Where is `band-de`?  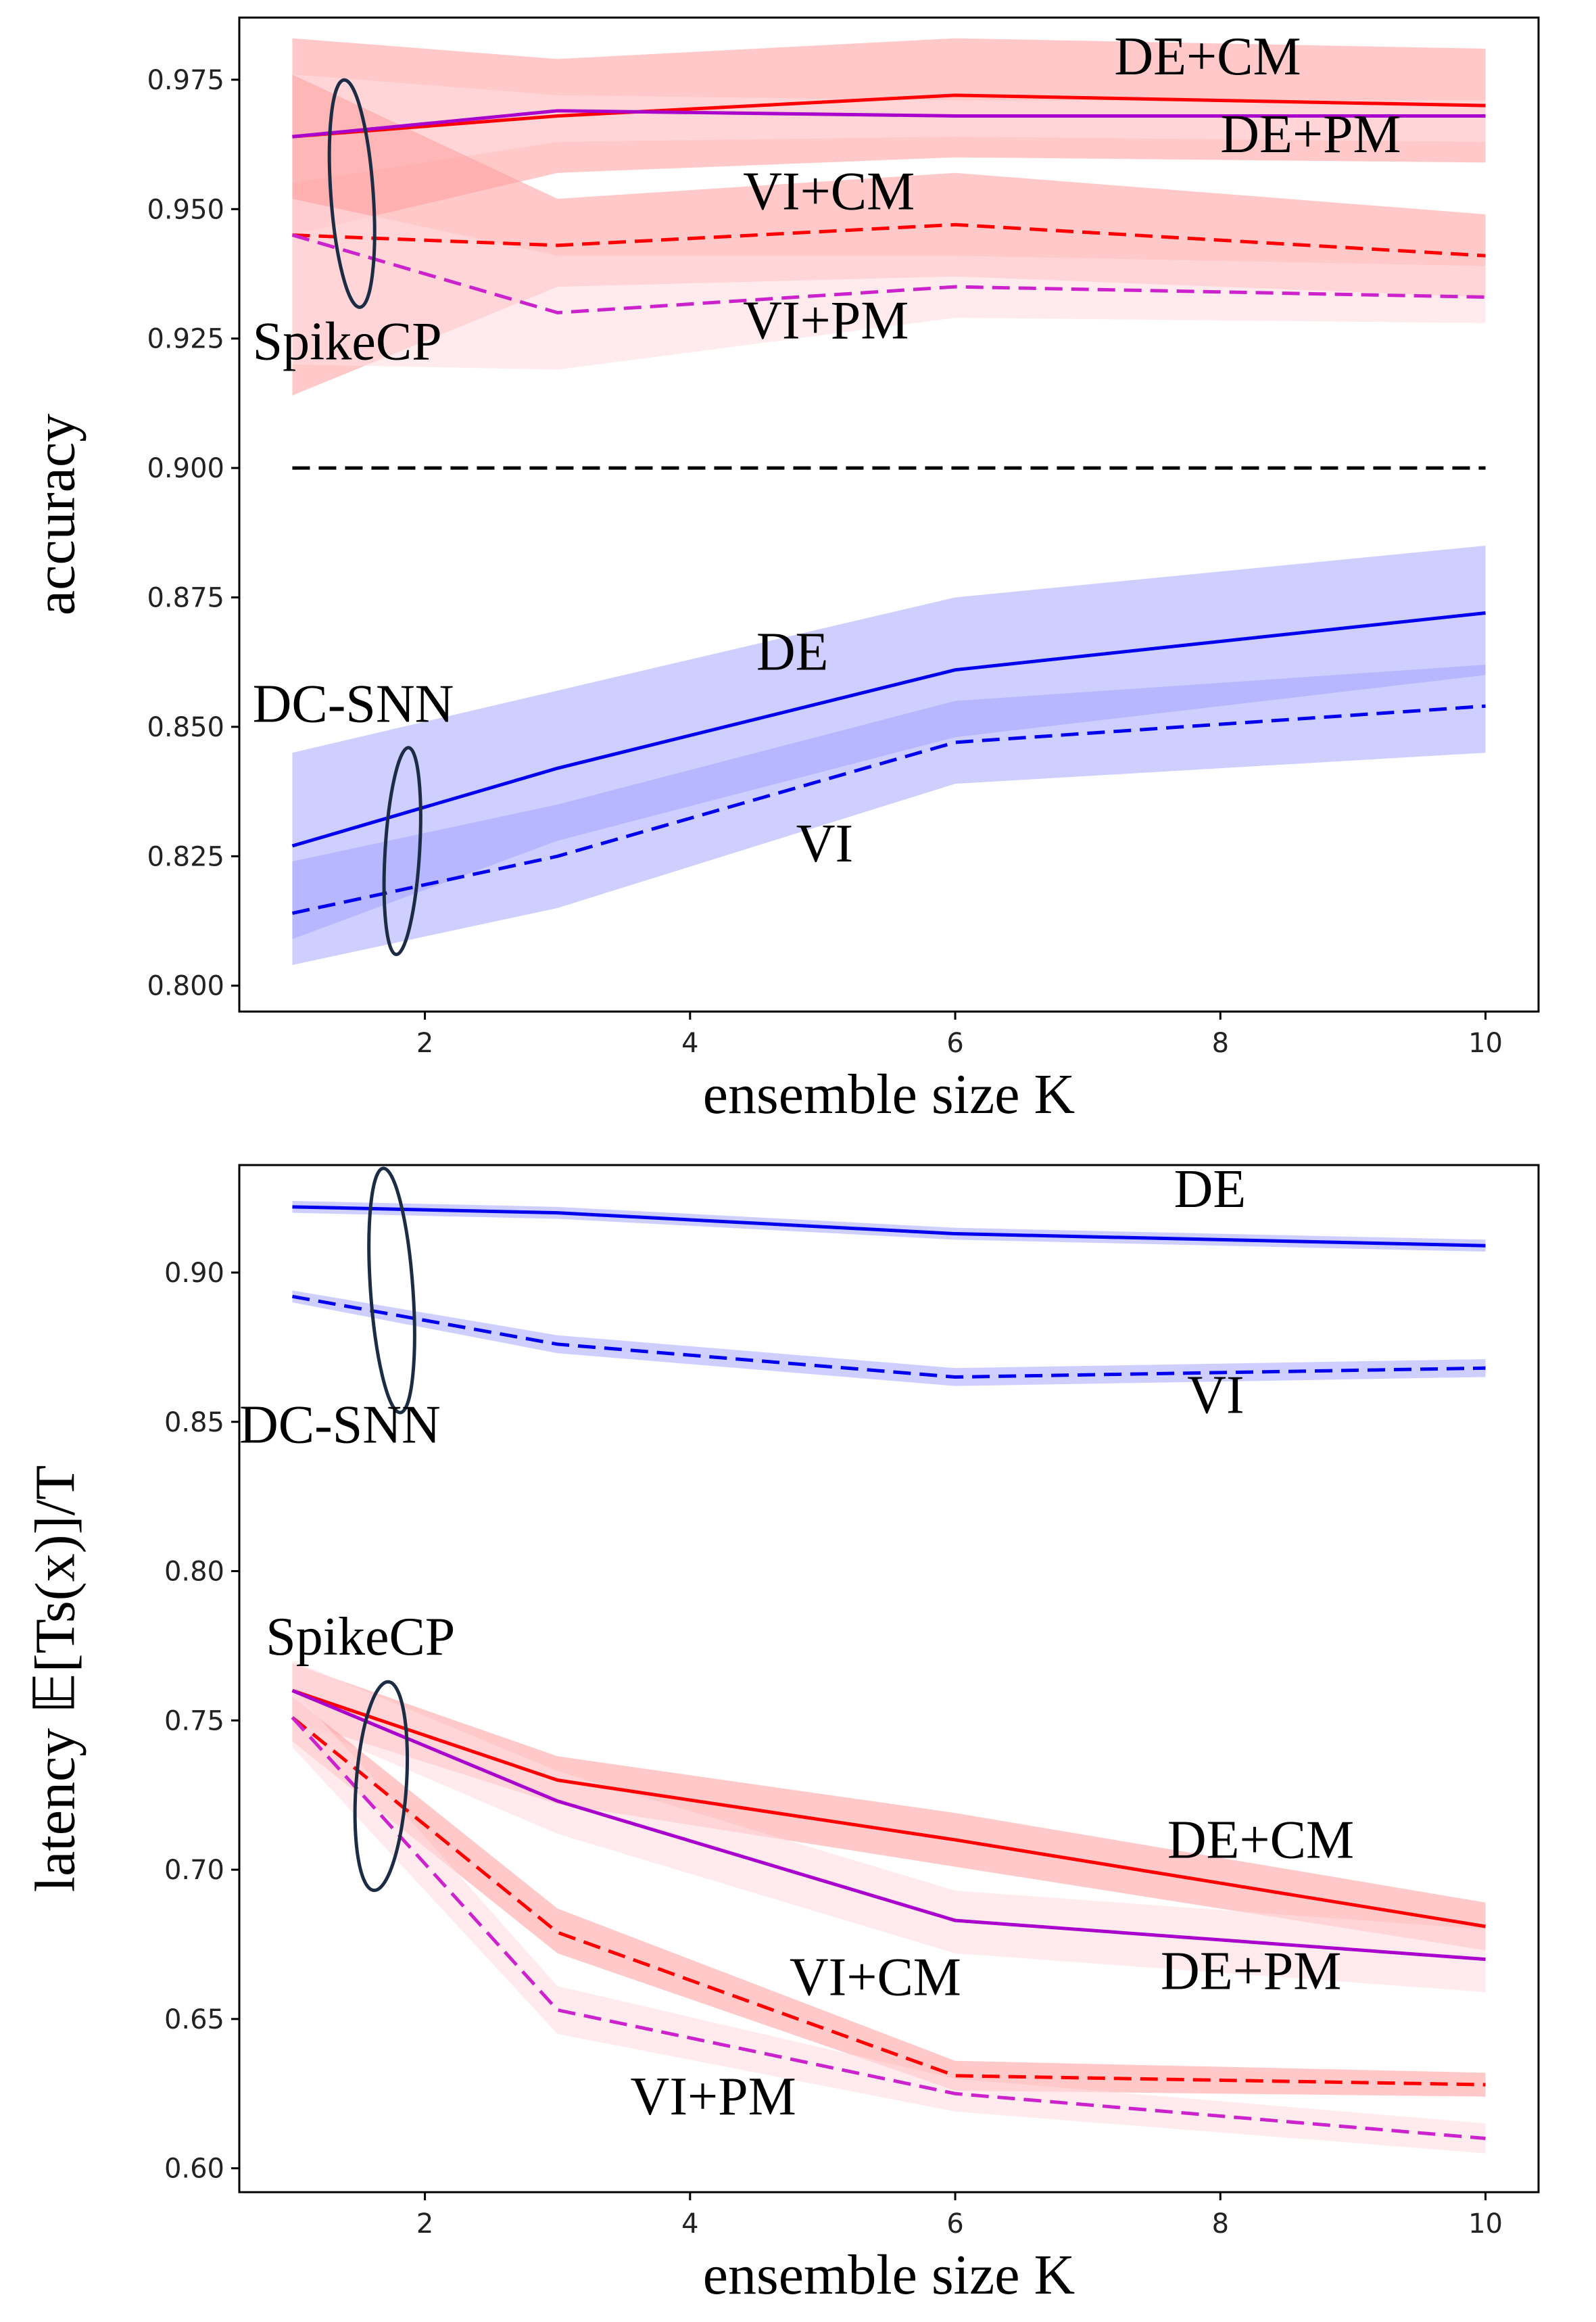
band-de is located at coordinates (889, 1226).